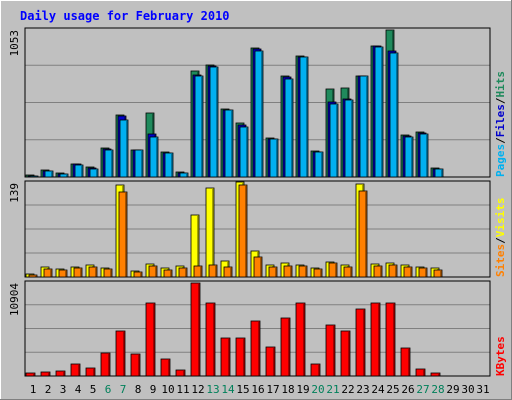  Describe the element at coordinates (500, 160) in the screenshot. I see `legend-entry: Pages` at that location.